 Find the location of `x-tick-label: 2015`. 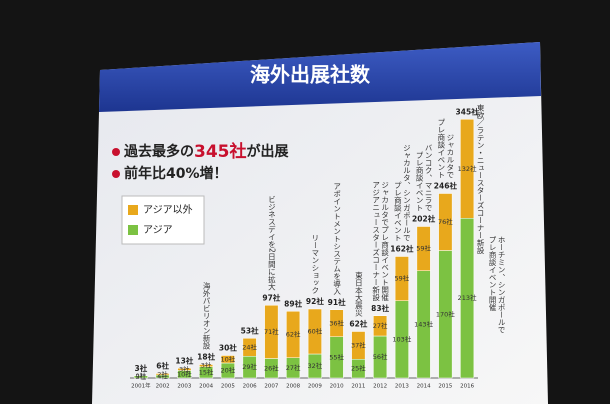

x-tick-label: 2015 is located at coordinates (445, 387).